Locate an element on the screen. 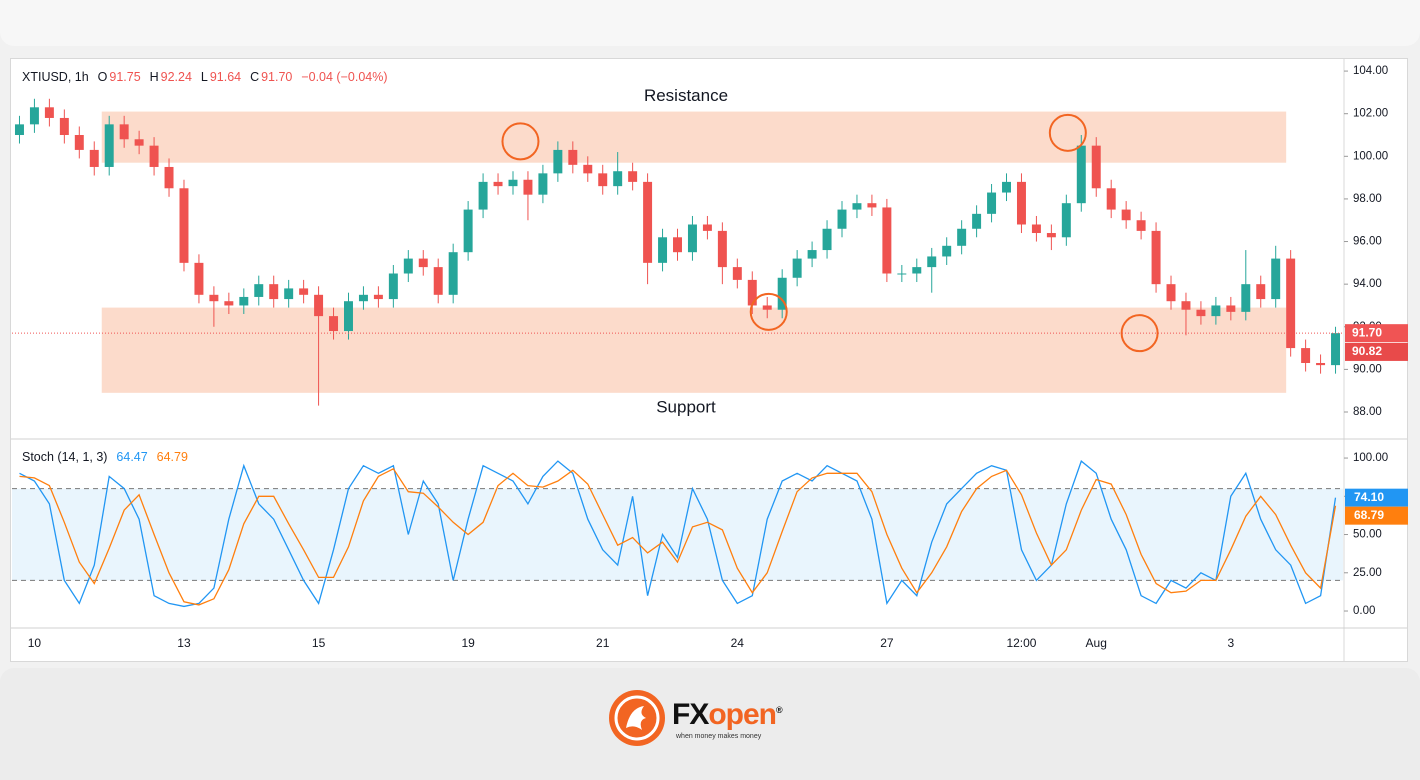 The width and height of the screenshot is (1420, 780). ohlc-value: 91.64 is located at coordinates (225, 77).